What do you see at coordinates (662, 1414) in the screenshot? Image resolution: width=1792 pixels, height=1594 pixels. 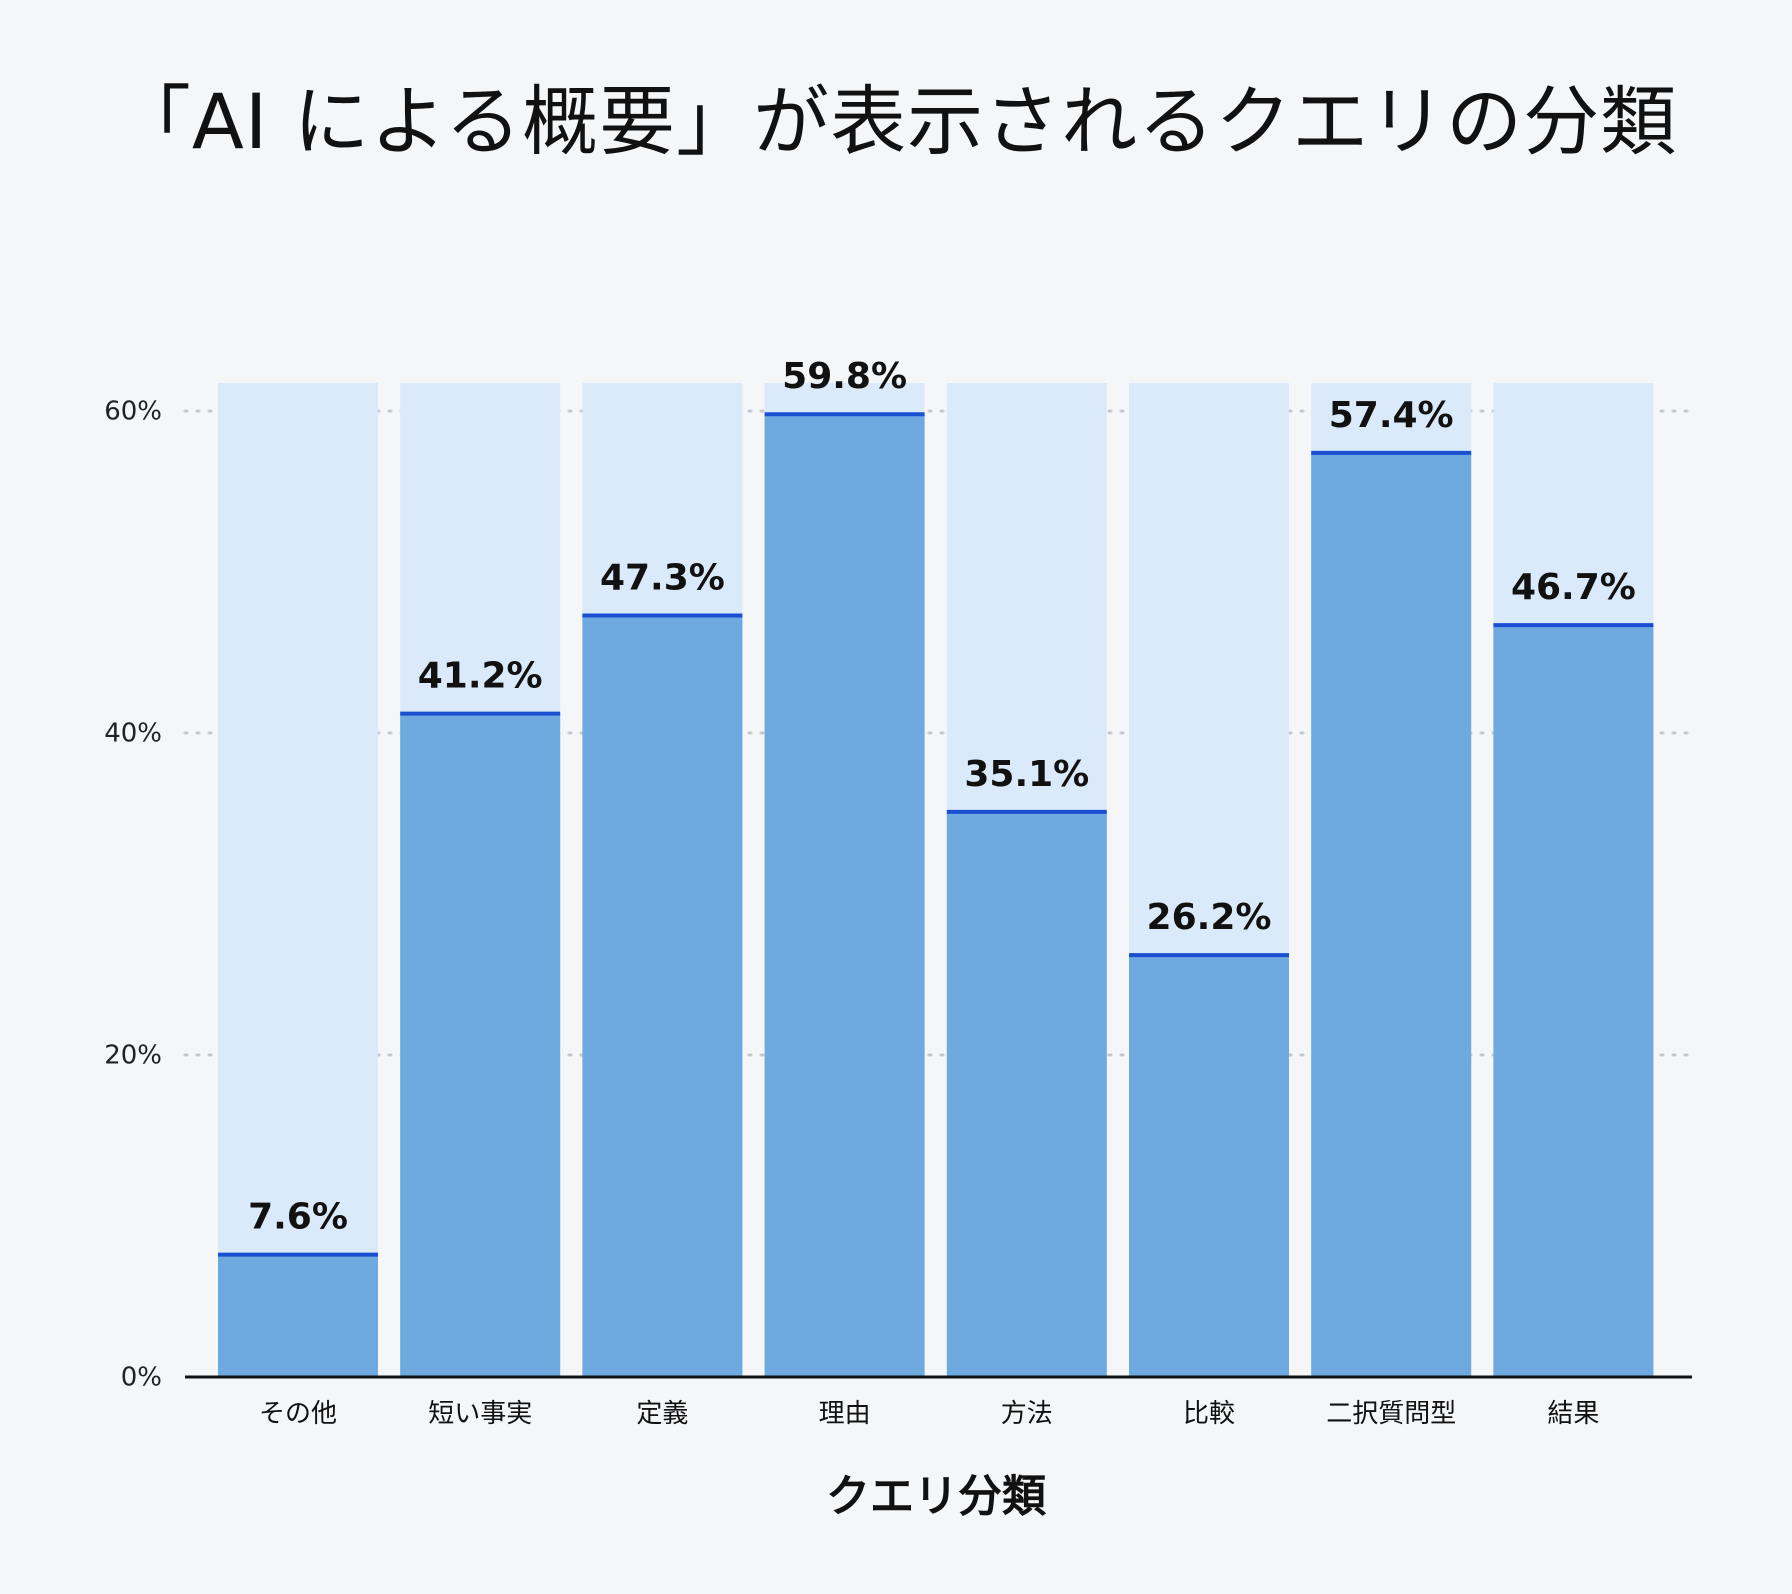 I see `category-label: 定義` at bounding box center [662, 1414].